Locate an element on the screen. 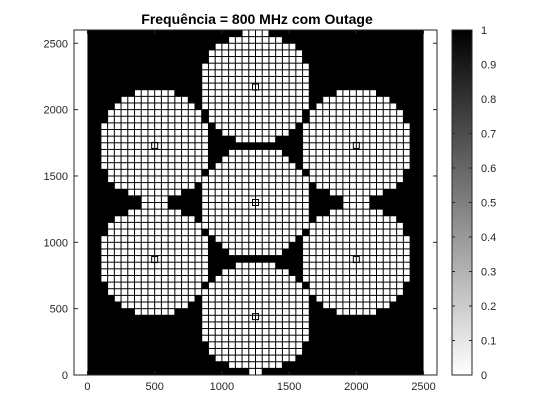  colorbar-tick-label: 0 is located at coordinates (484, 376).